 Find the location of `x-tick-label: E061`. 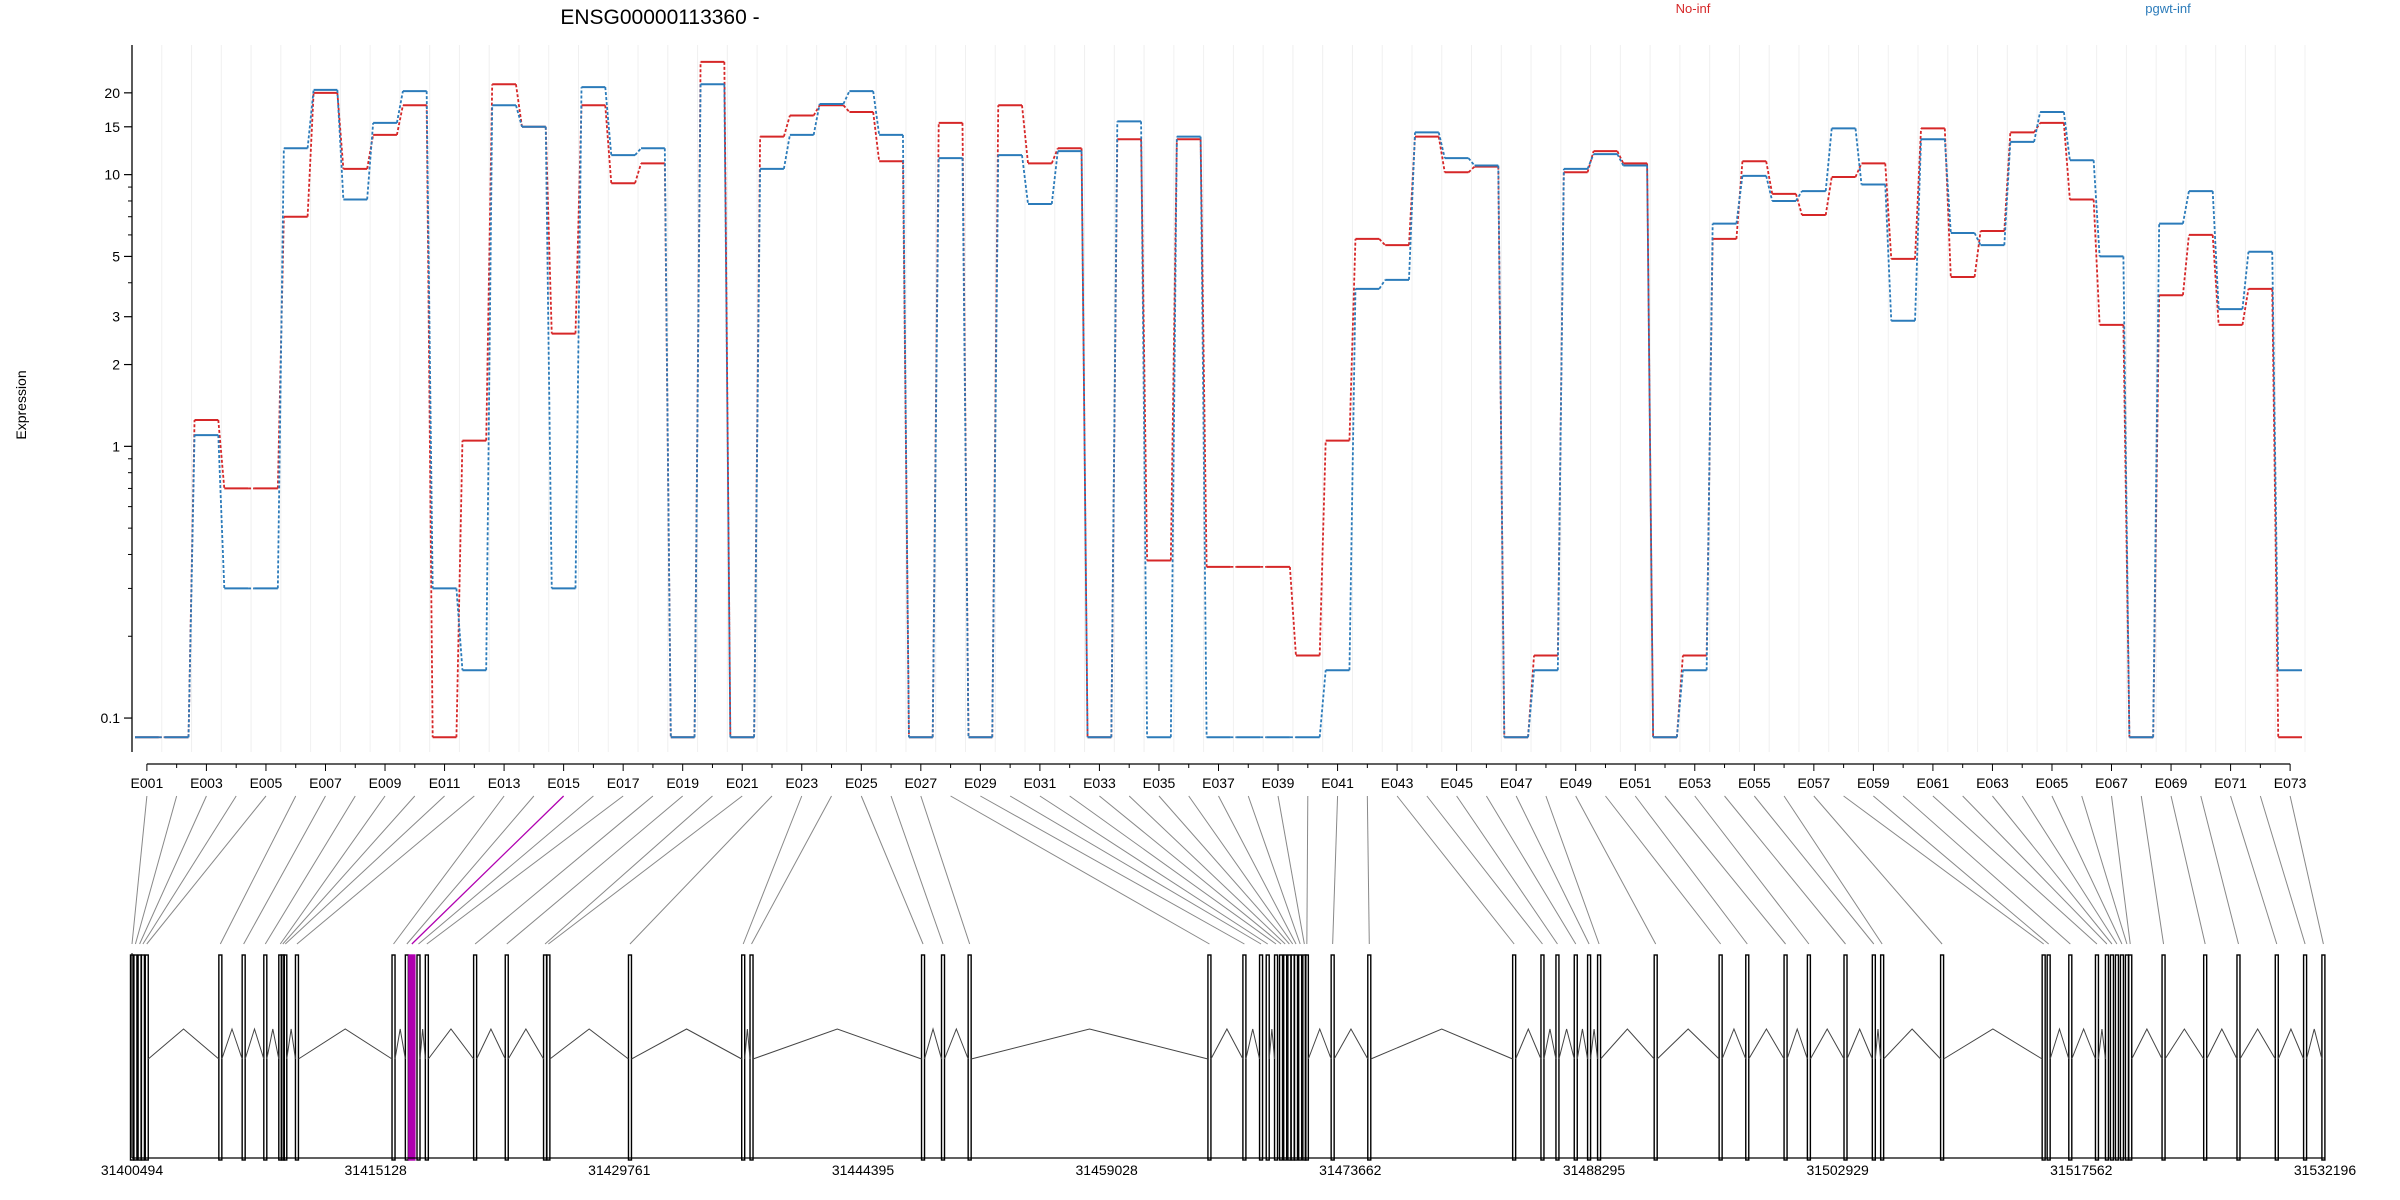

x-tick-label: E061 is located at coordinates (1933, 783).